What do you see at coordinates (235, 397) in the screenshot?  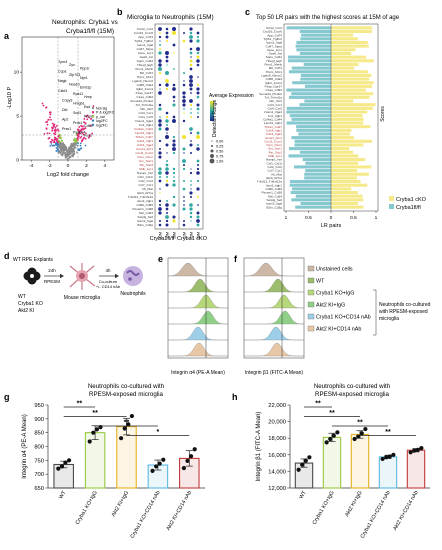 I see `panel-h-letter: h` at bounding box center [235, 397].